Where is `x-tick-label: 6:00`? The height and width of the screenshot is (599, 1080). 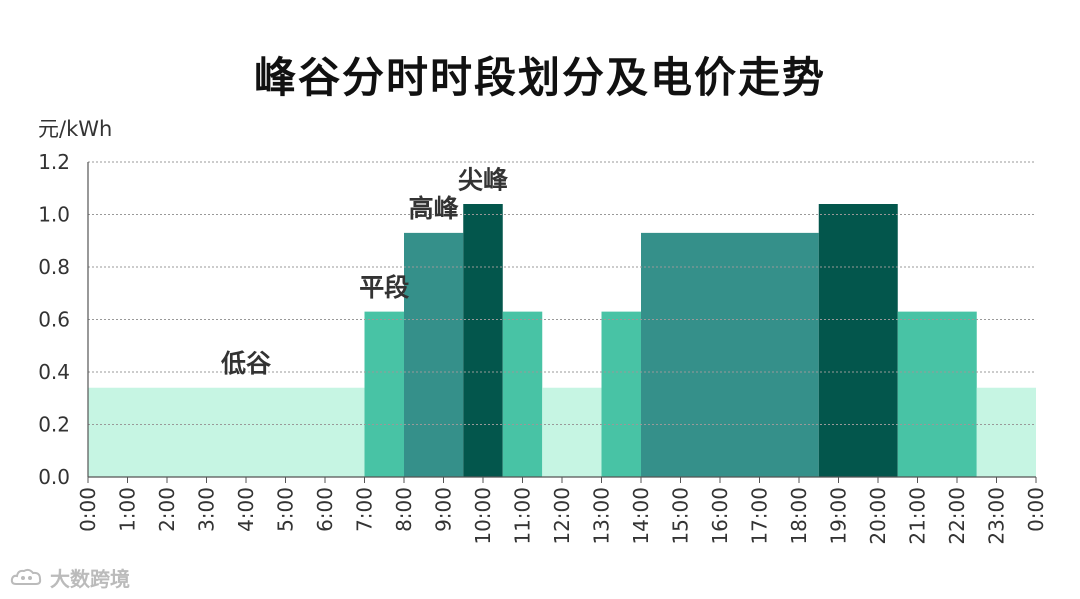 x-tick-label: 6:00 is located at coordinates (325, 509).